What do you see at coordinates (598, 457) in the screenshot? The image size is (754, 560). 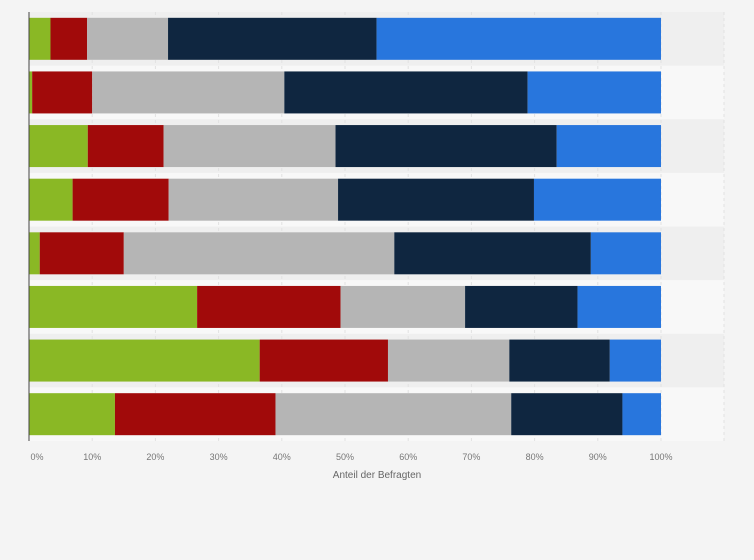 I see `x-tick-label: 90%` at bounding box center [598, 457].